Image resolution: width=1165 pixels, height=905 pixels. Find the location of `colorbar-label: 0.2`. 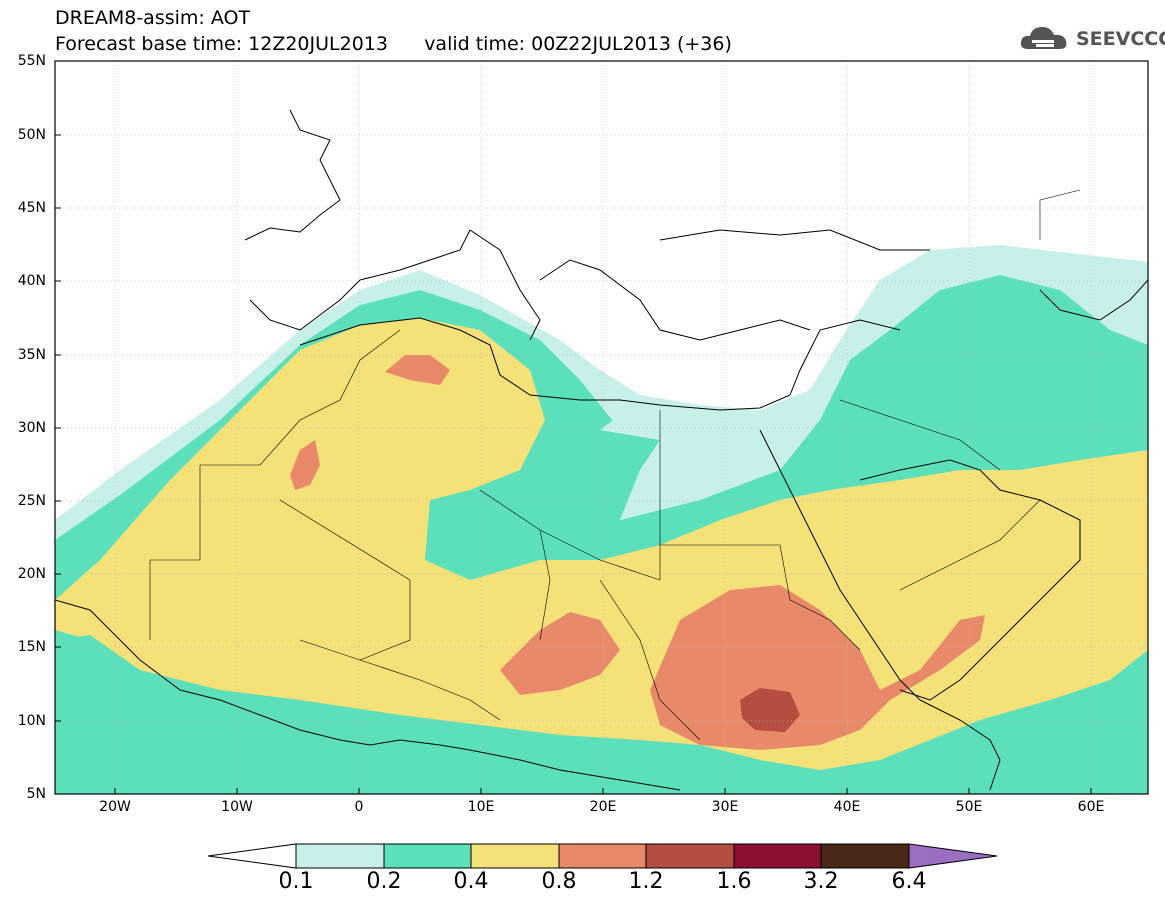

colorbar-label: 0.2 is located at coordinates (384, 881).